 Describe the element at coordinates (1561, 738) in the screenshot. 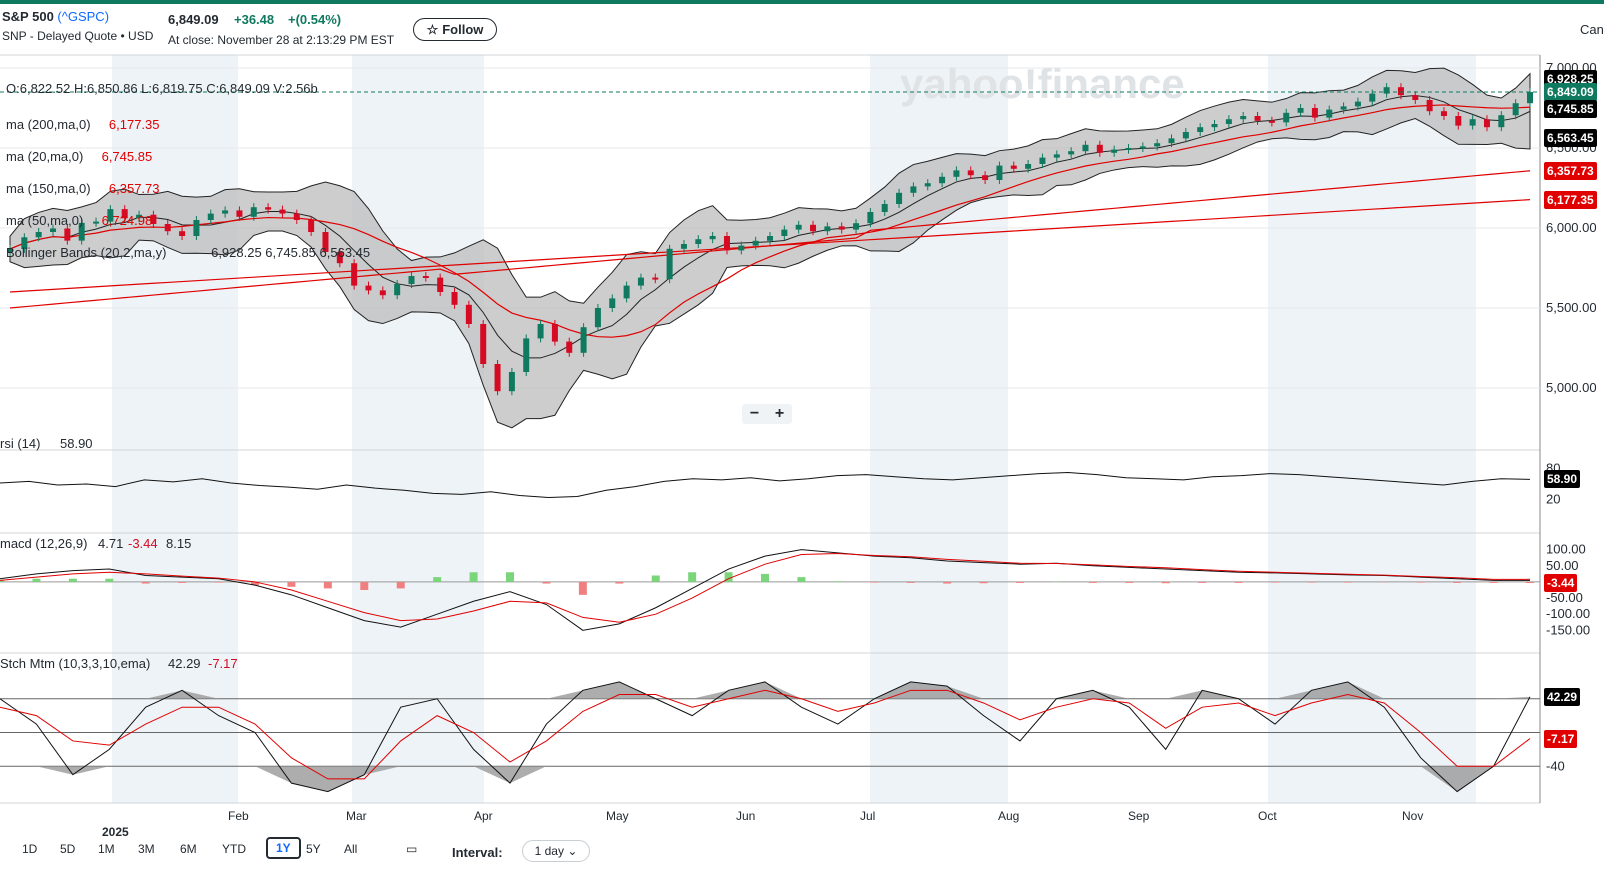

I see `stoch-tag-1: -7.17` at that location.